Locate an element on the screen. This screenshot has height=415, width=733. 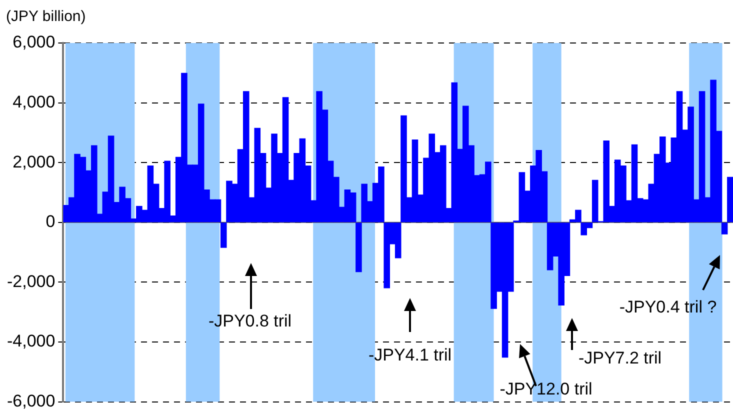
y-tick-label: -4,000 is located at coordinates (31, 341).